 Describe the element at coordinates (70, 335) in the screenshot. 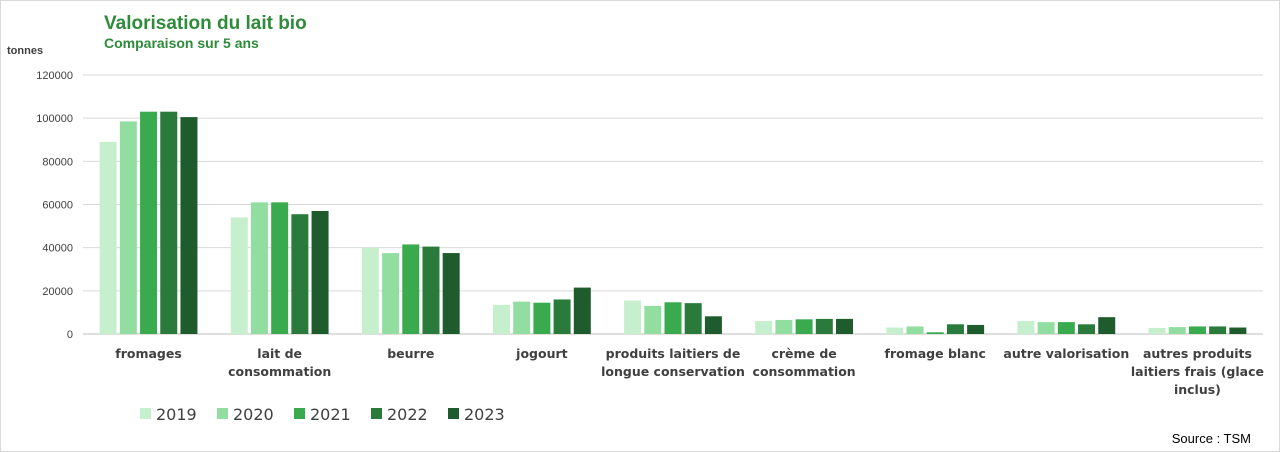

I see `y-tick-label: 0` at that location.